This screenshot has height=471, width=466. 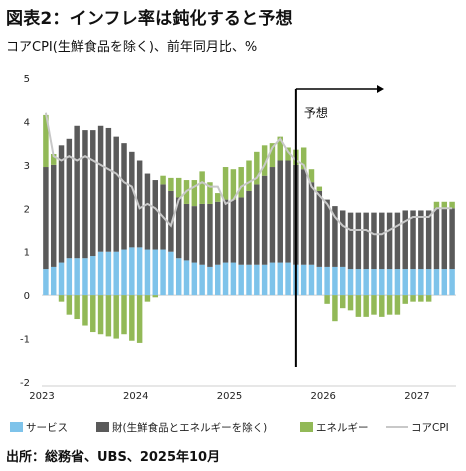 What do you see at coordinates (316, 112) in the screenshot?
I see `forecast-label: 予想` at bounding box center [316, 112].